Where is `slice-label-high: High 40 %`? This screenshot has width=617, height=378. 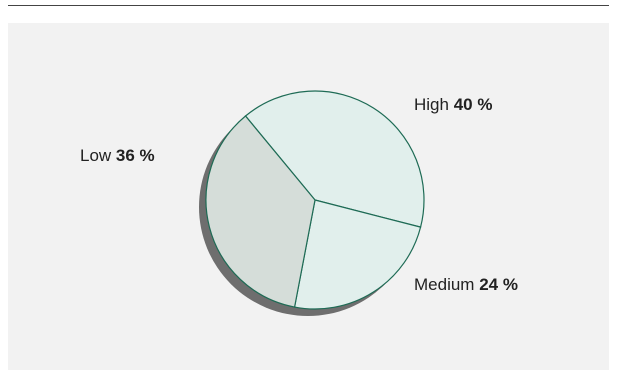
slice-label-high: High 40 % is located at coordinates (453, 104).